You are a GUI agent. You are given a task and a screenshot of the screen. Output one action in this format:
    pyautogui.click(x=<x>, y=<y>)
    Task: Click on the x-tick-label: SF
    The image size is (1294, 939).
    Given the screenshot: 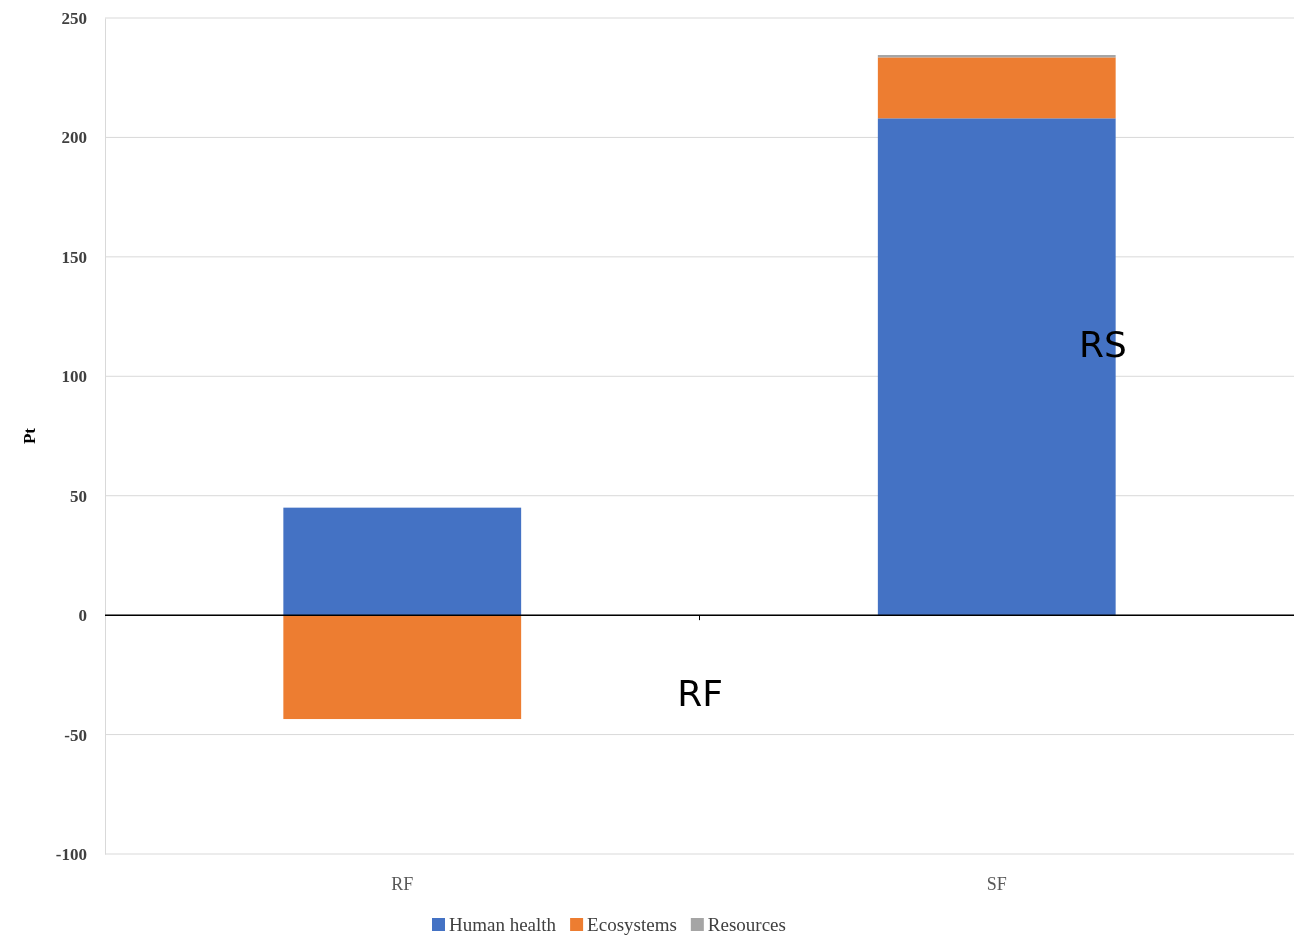 What is the action you would take?
    pyautogui.click(x=996, y=884)
    